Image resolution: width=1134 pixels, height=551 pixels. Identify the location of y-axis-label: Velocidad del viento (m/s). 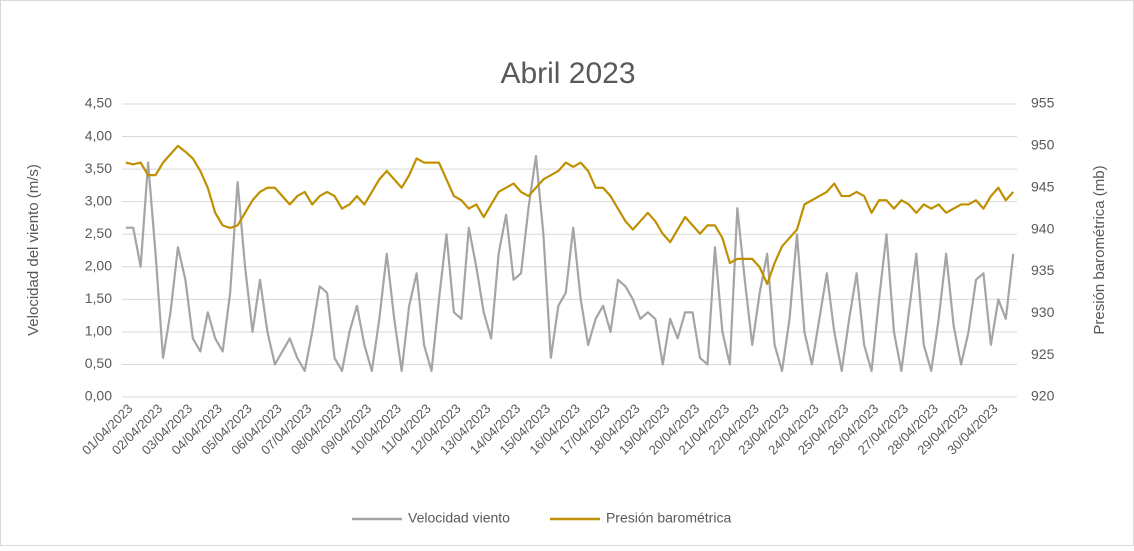
(33, 250).